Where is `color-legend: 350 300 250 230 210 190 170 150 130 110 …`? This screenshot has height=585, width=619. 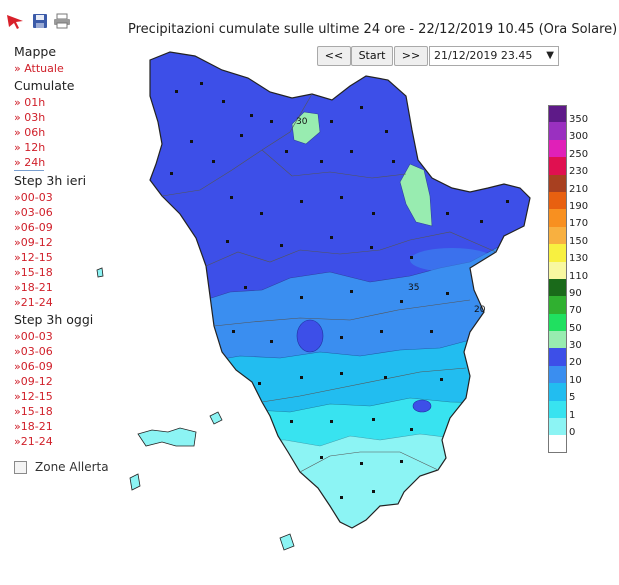 color-legend: 350 300 250 230 210 190 170 150 130 110 … is located at coordinates (583, 279).